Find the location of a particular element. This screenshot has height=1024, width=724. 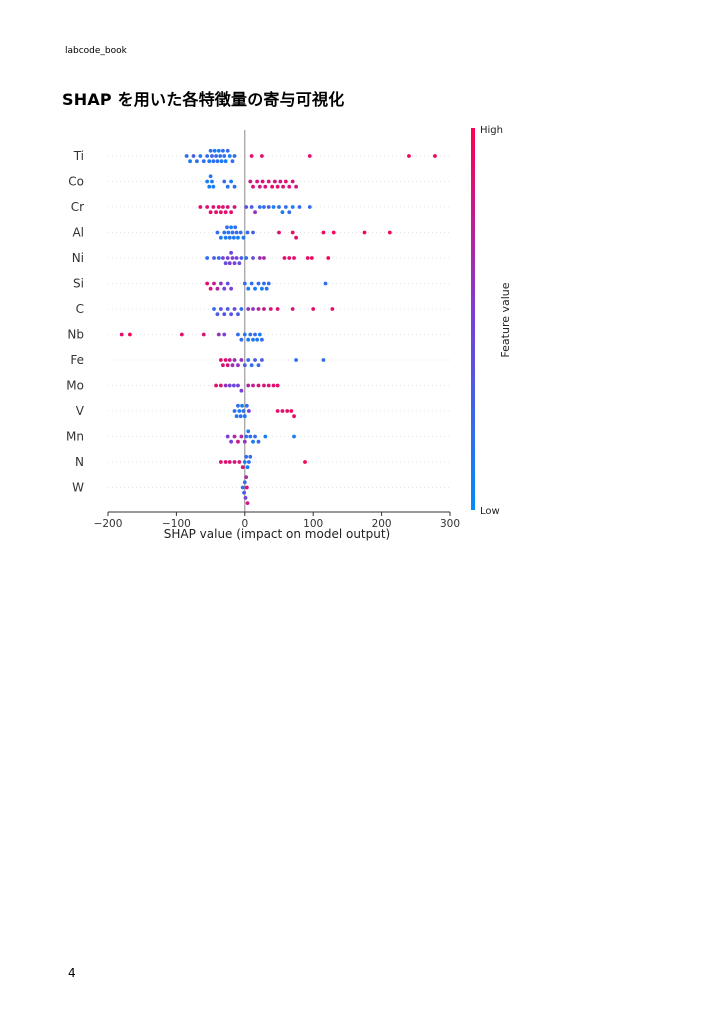

colorbar-gradient is located at coordinates (473, 319).